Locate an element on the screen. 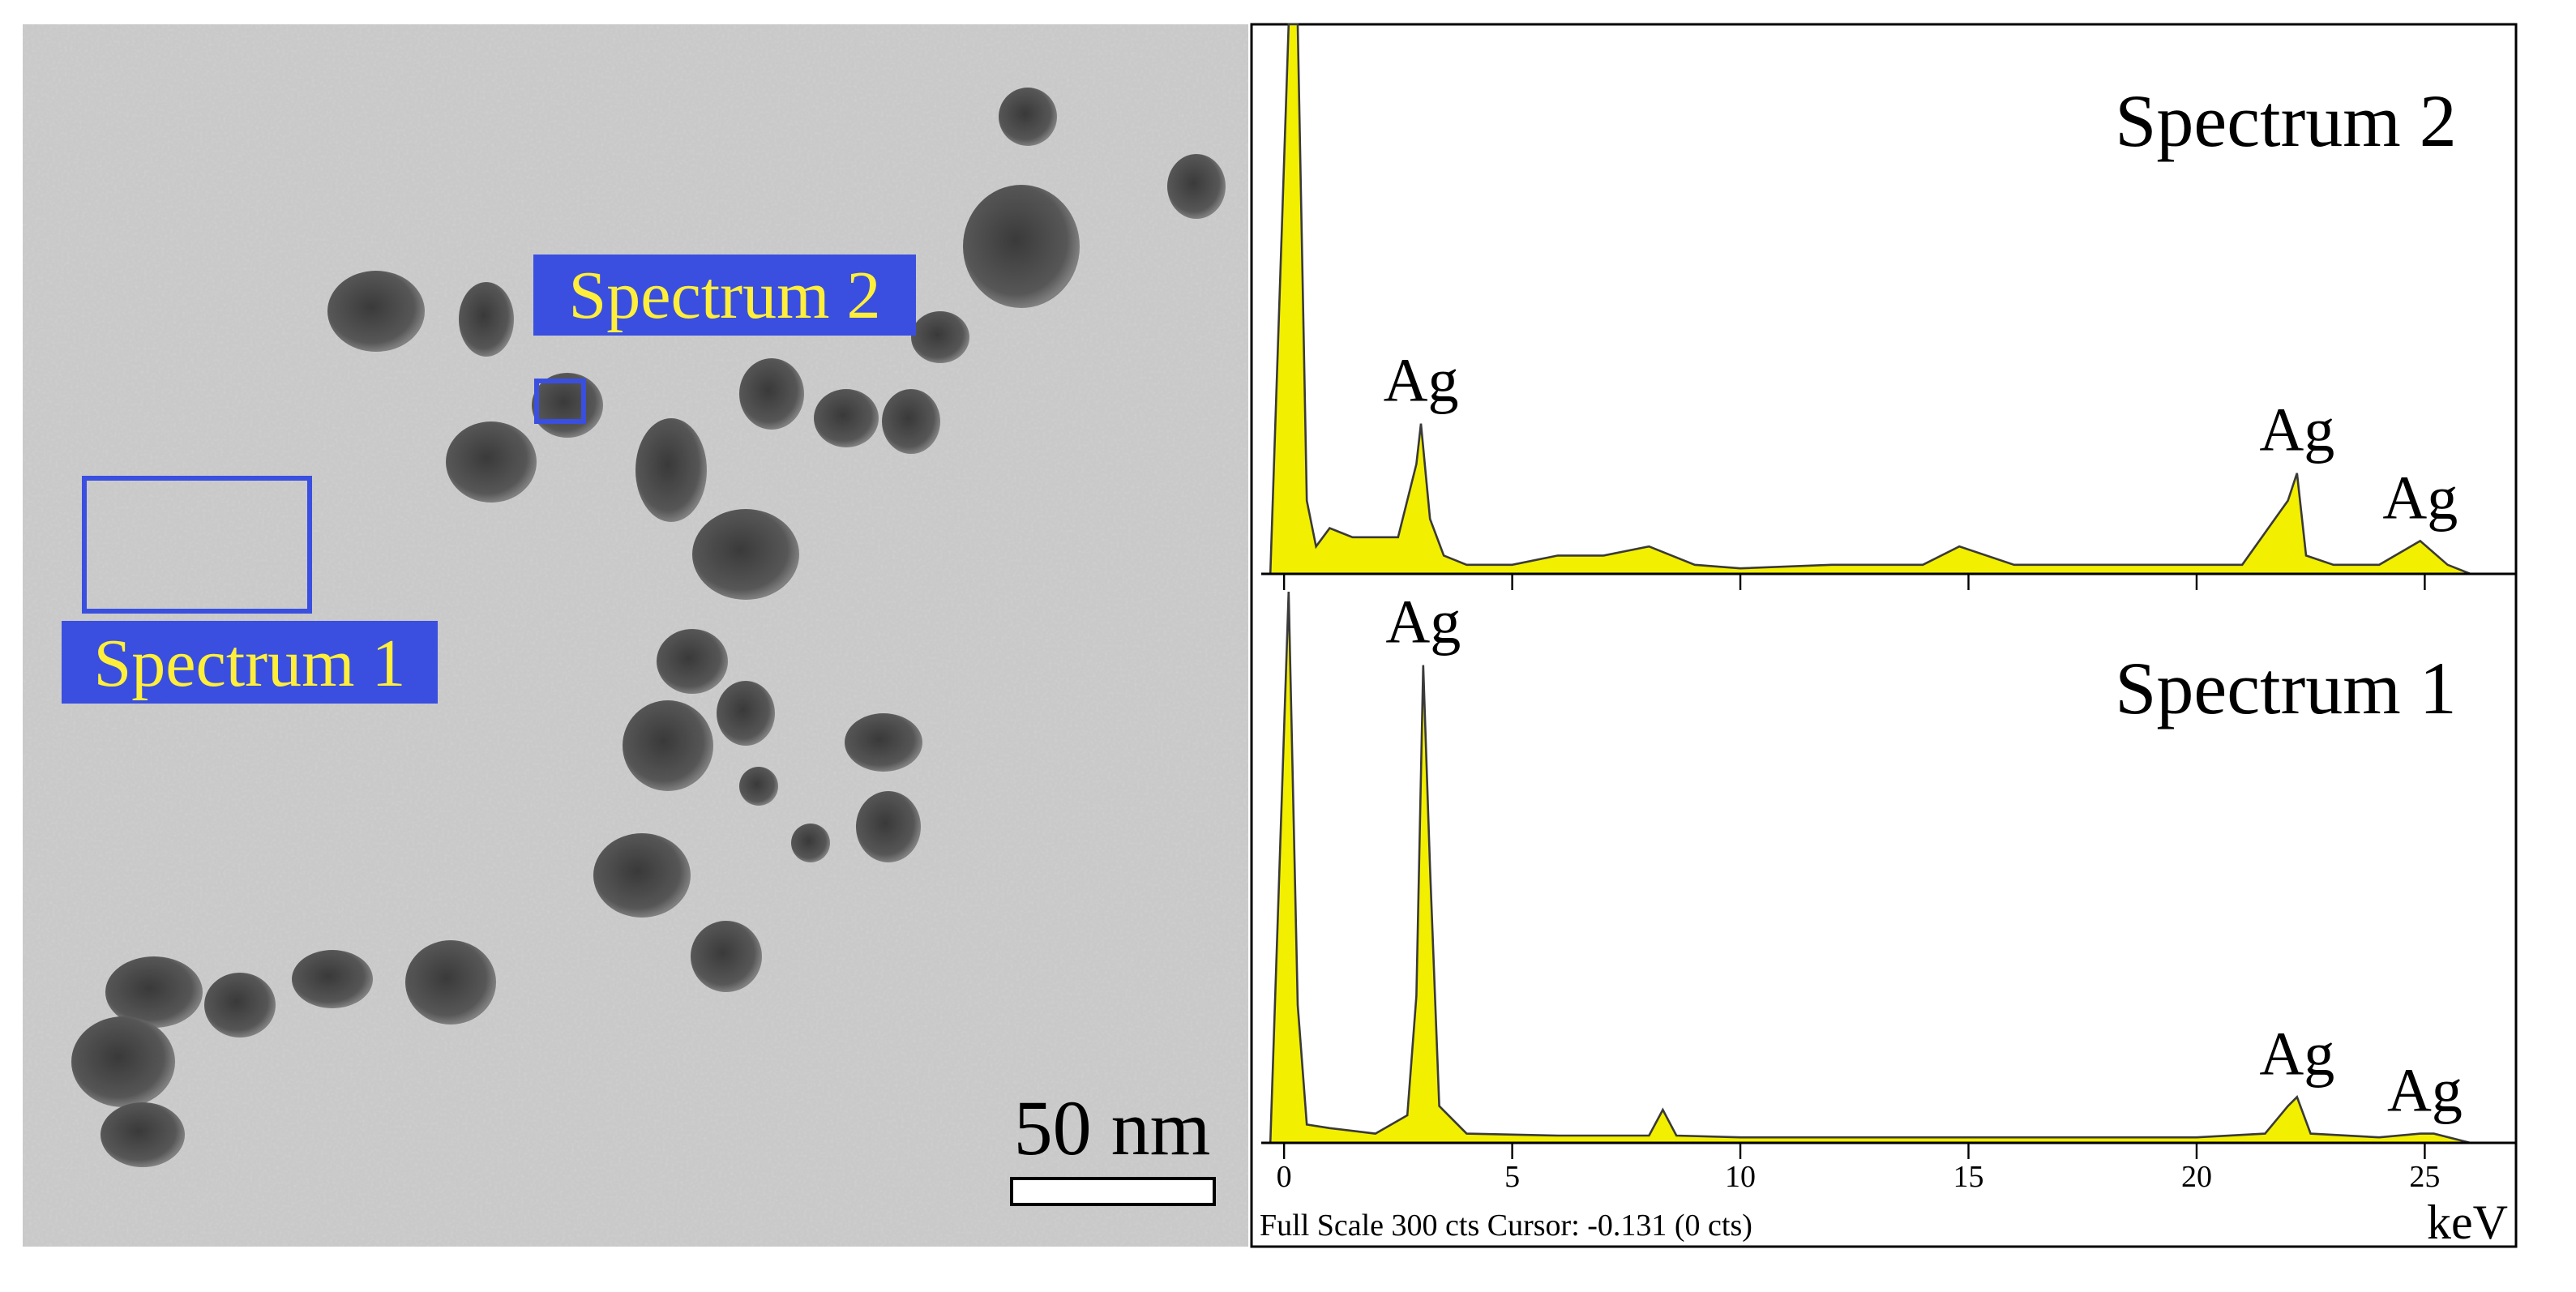  x-tick-label: 10 is located at coordinates (1740, 1177).